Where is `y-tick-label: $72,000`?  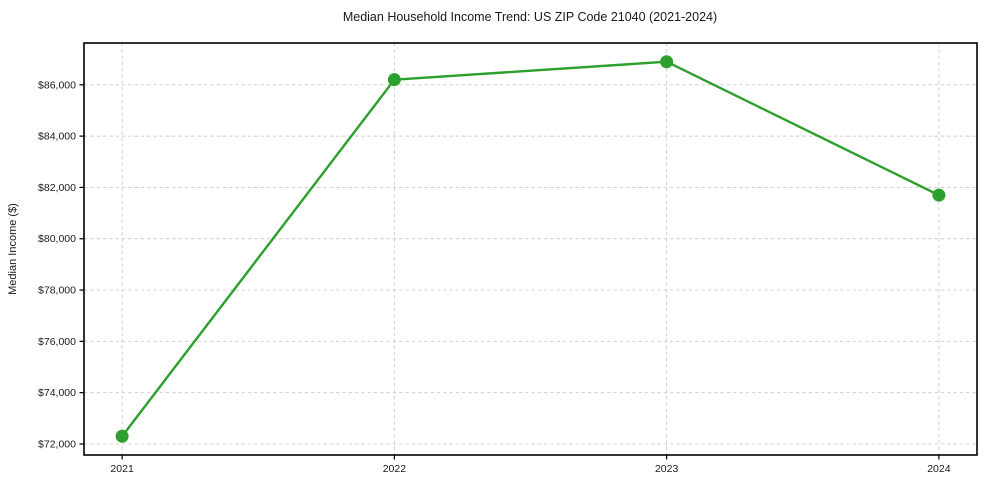 y-tick-label: $72,000 is located at coordinates (57, 444).